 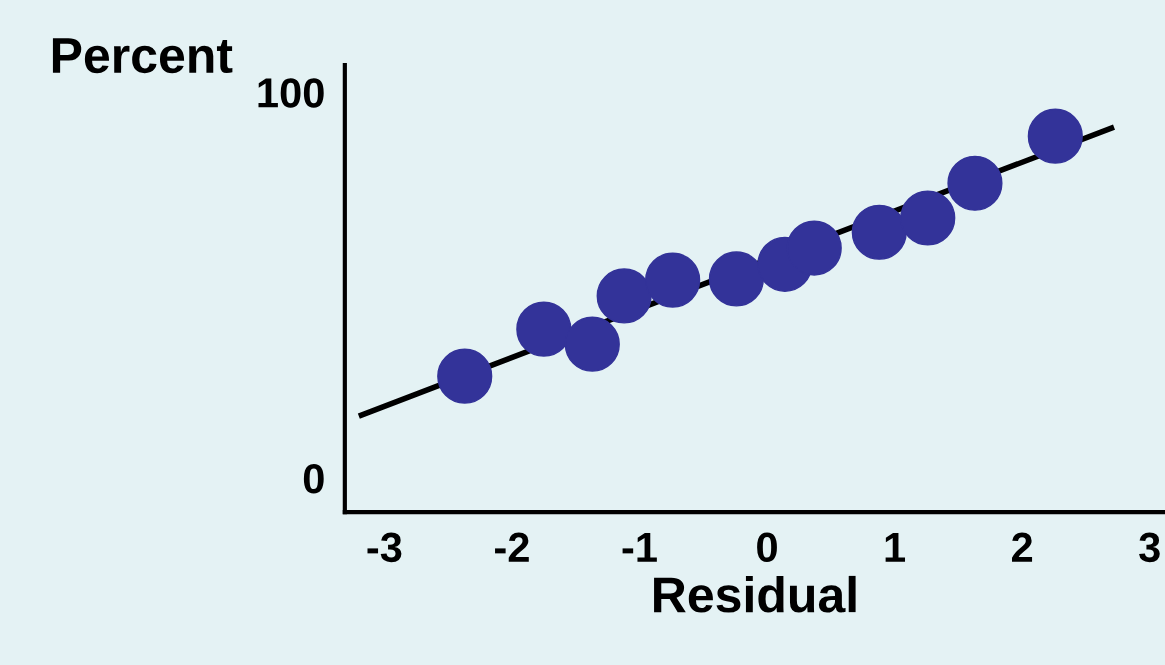 What do you see at coordinates (384, 547) in the screenshot?
I see `x-tick-label: -3` at bounding box center [384, 547].